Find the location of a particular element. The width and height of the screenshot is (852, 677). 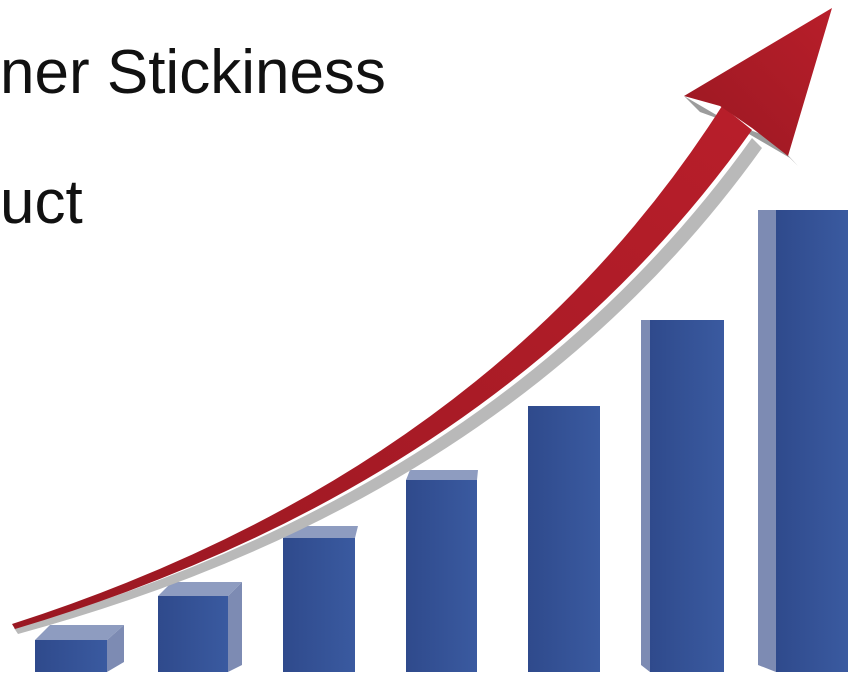

slide-text: uct is located at coordinates (41, 202).